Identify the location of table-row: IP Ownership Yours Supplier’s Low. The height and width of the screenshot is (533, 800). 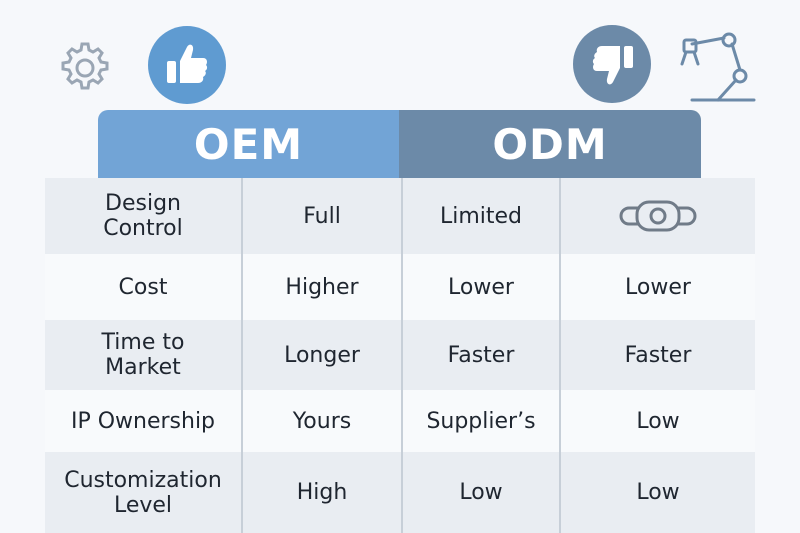
(400, 421).